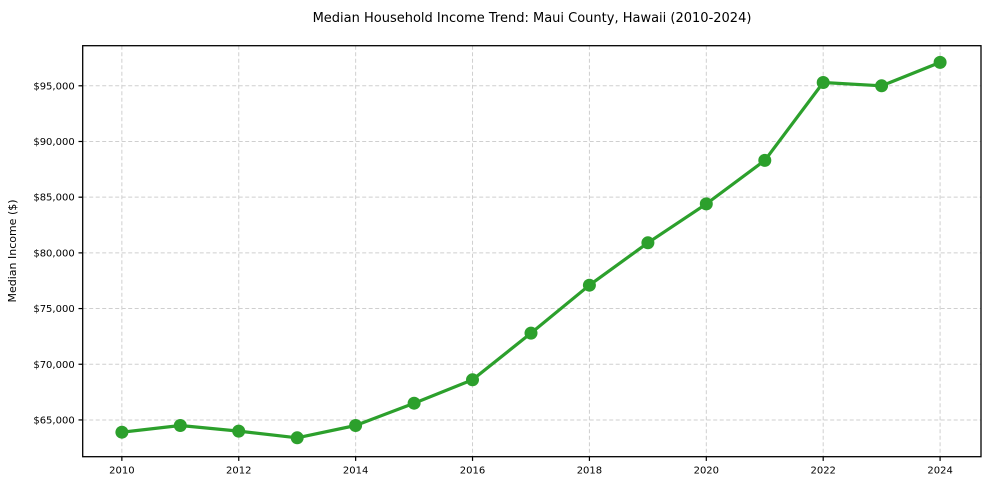 Image resolution: width=989 pixels, height=490 pixels. I want to click on data-point-2011, so click(180, 425).